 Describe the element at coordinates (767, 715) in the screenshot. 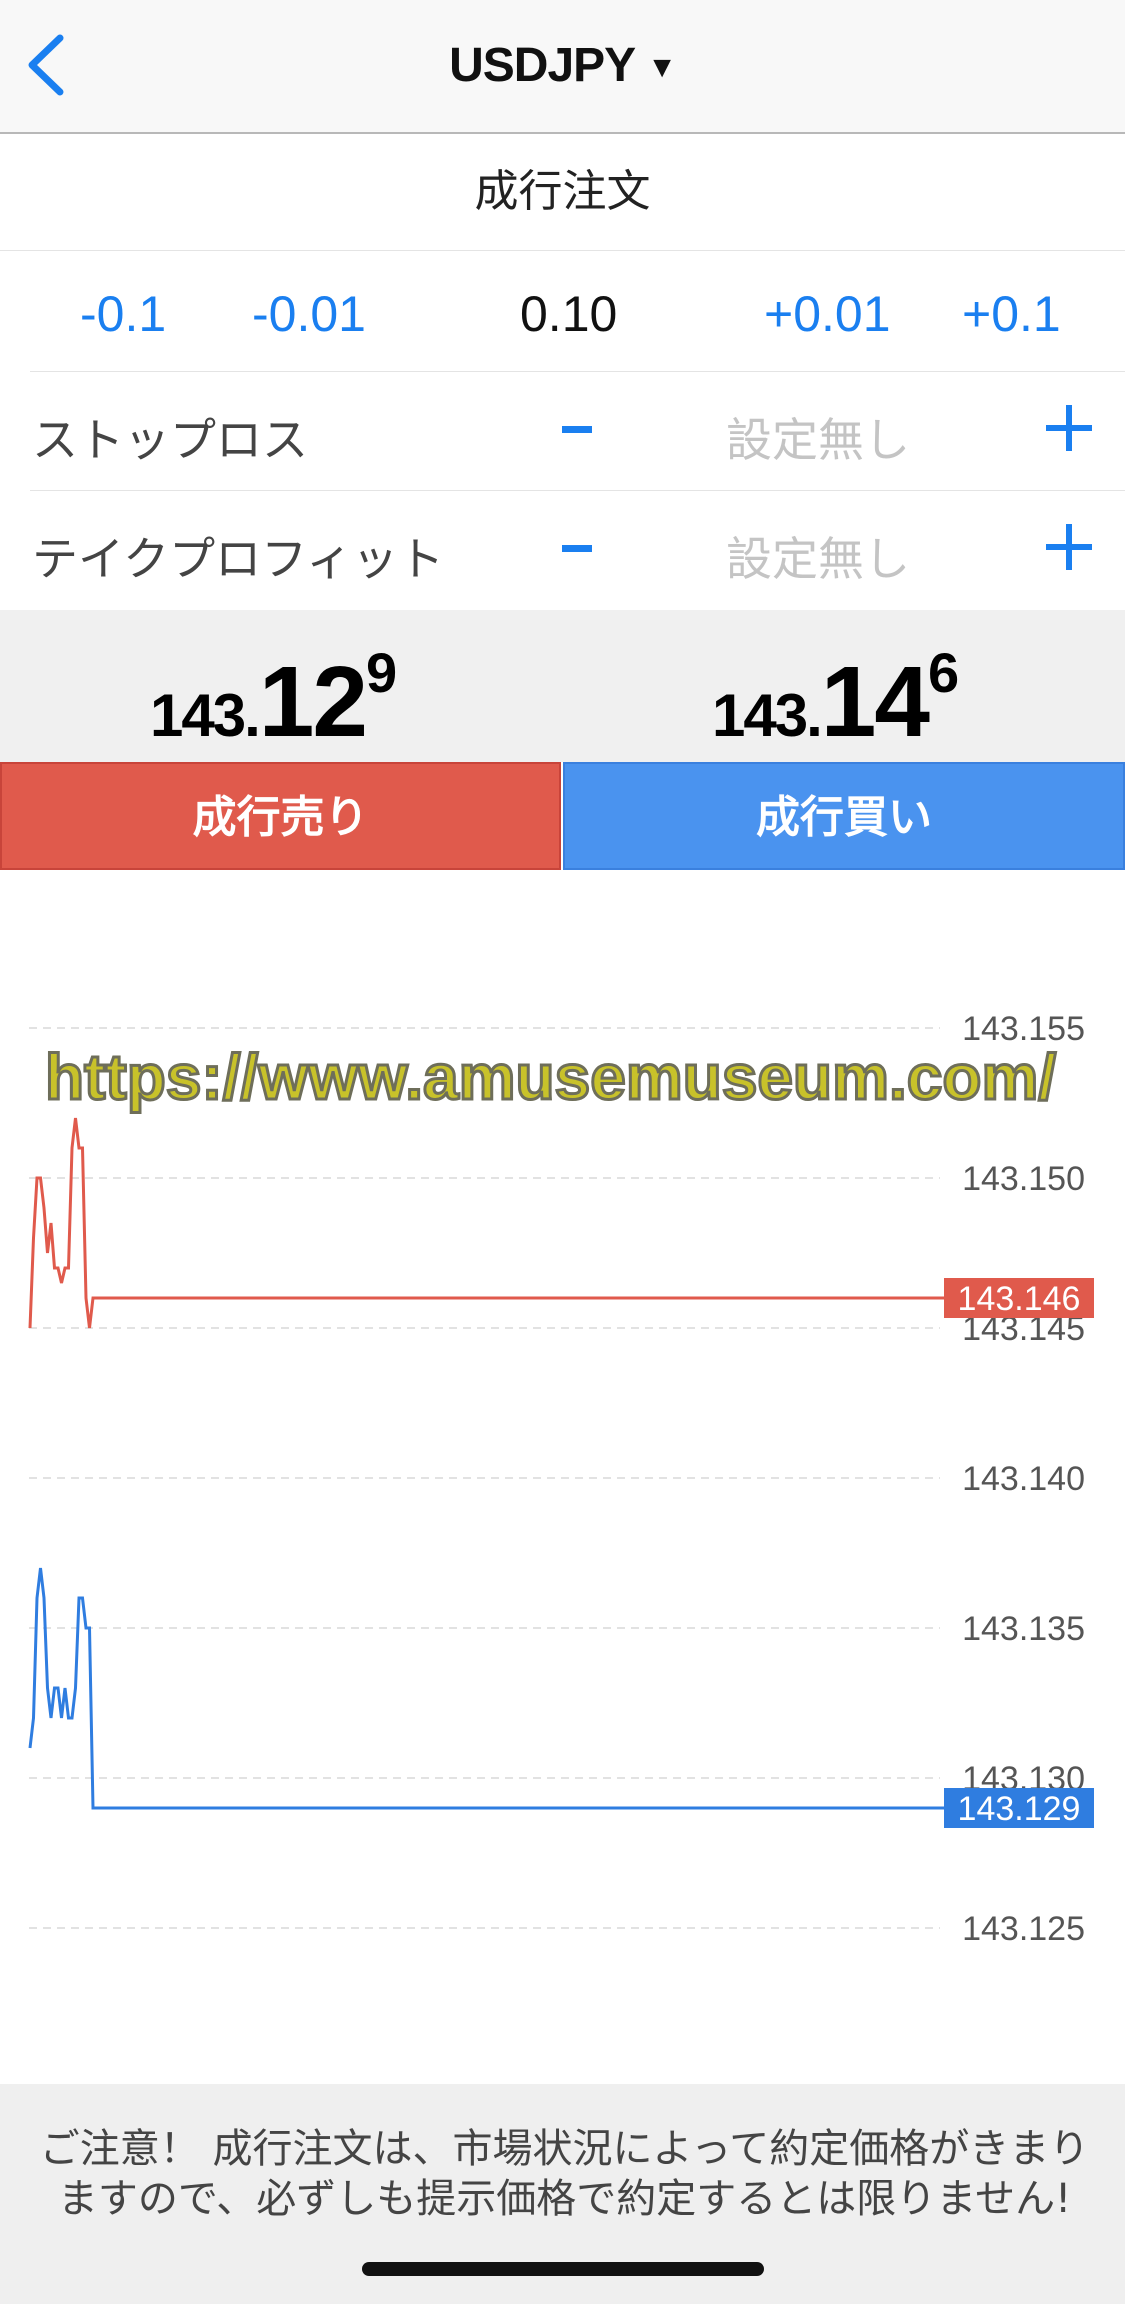

I see `ask-prefix: 143.` at that location.